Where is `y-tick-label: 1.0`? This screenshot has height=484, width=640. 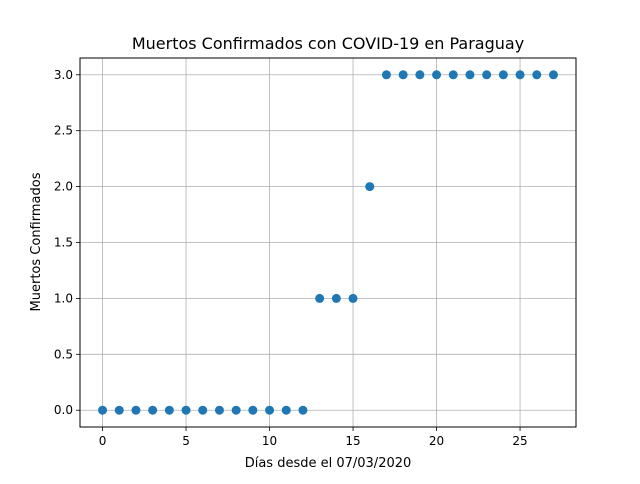 y-tick-label: 1.0 is located at coordinates (63, 298).